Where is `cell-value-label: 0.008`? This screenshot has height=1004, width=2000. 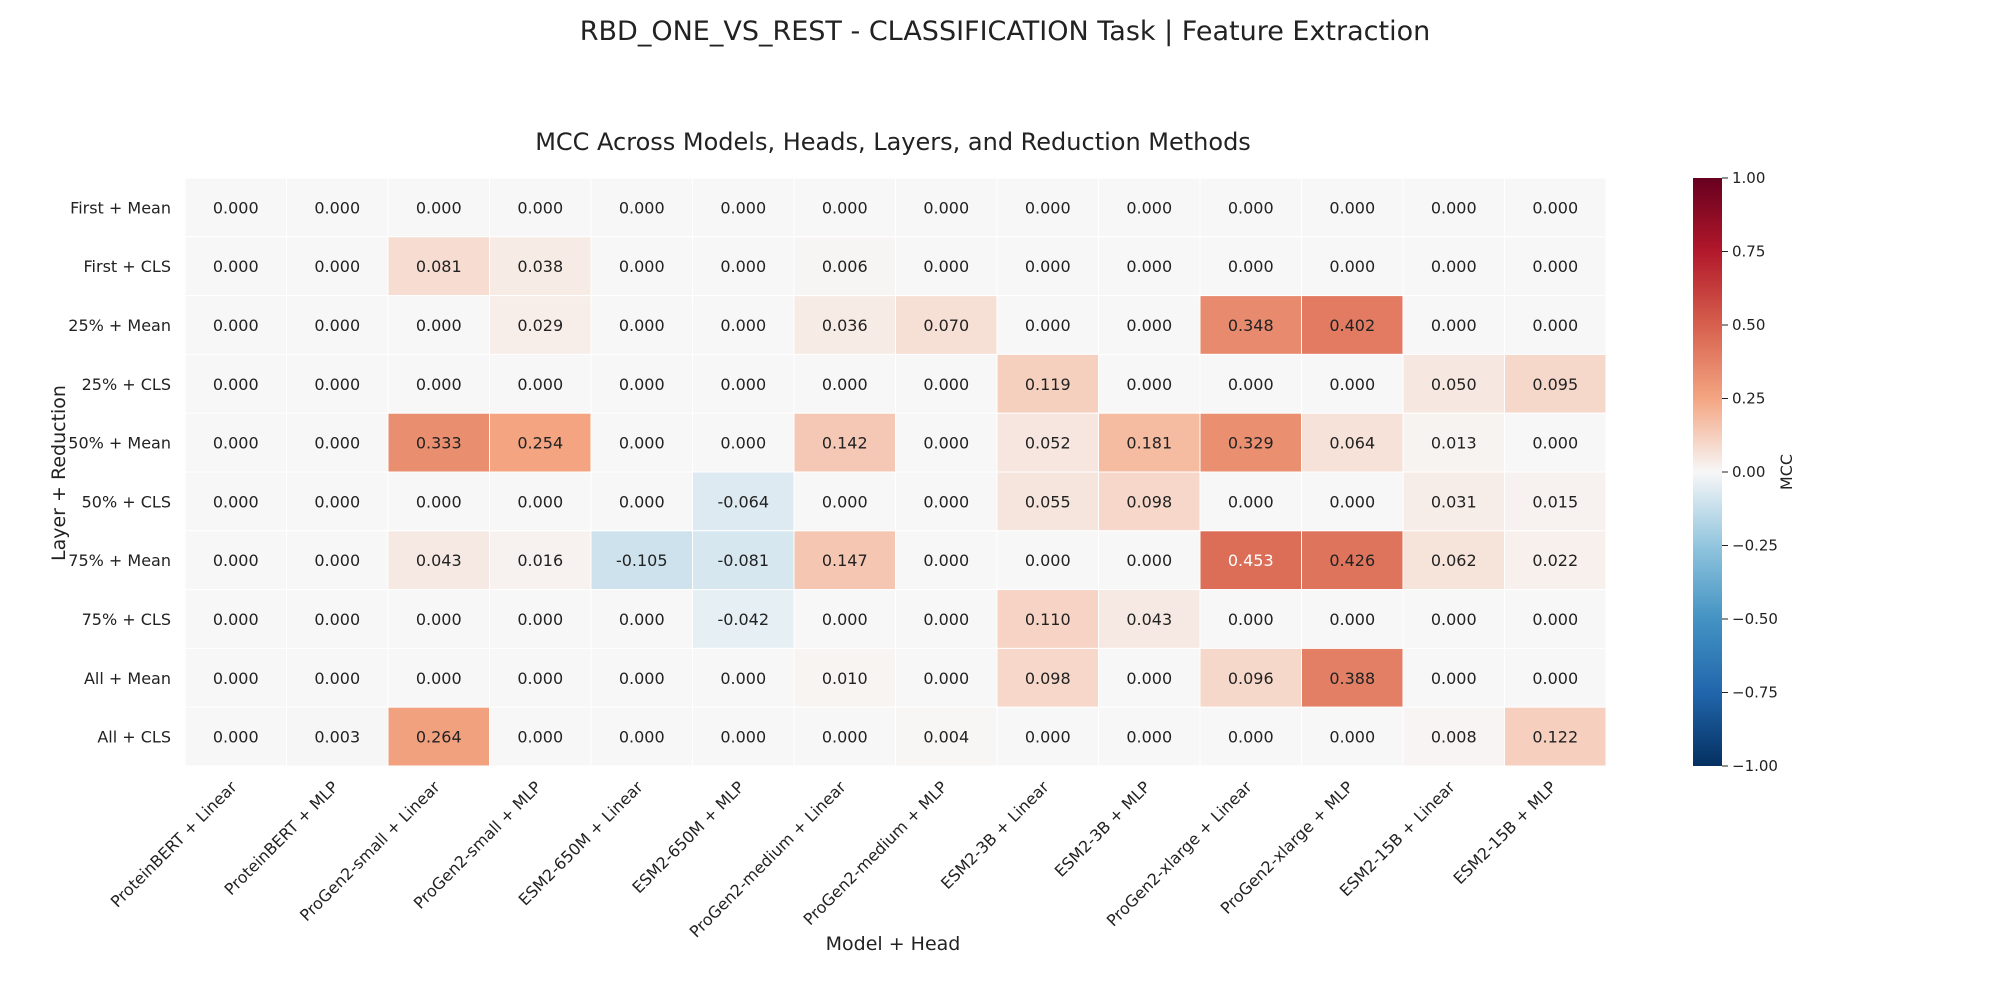 cell-value-label: 0.008 is located at coordinates (1454, 737).